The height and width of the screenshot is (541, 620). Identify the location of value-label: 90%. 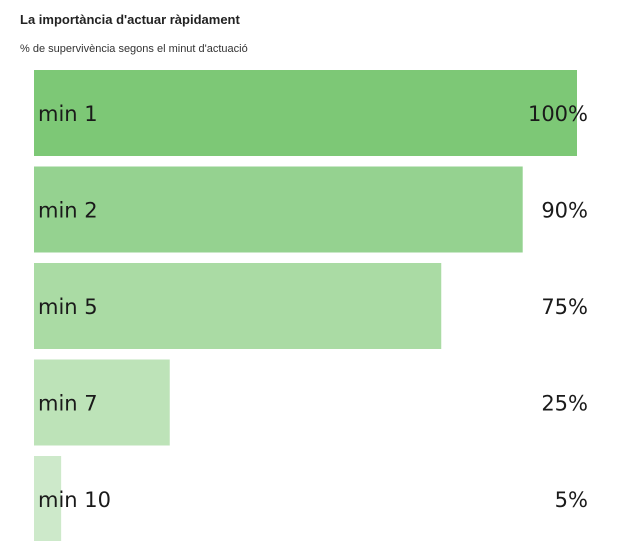
(564, 211).